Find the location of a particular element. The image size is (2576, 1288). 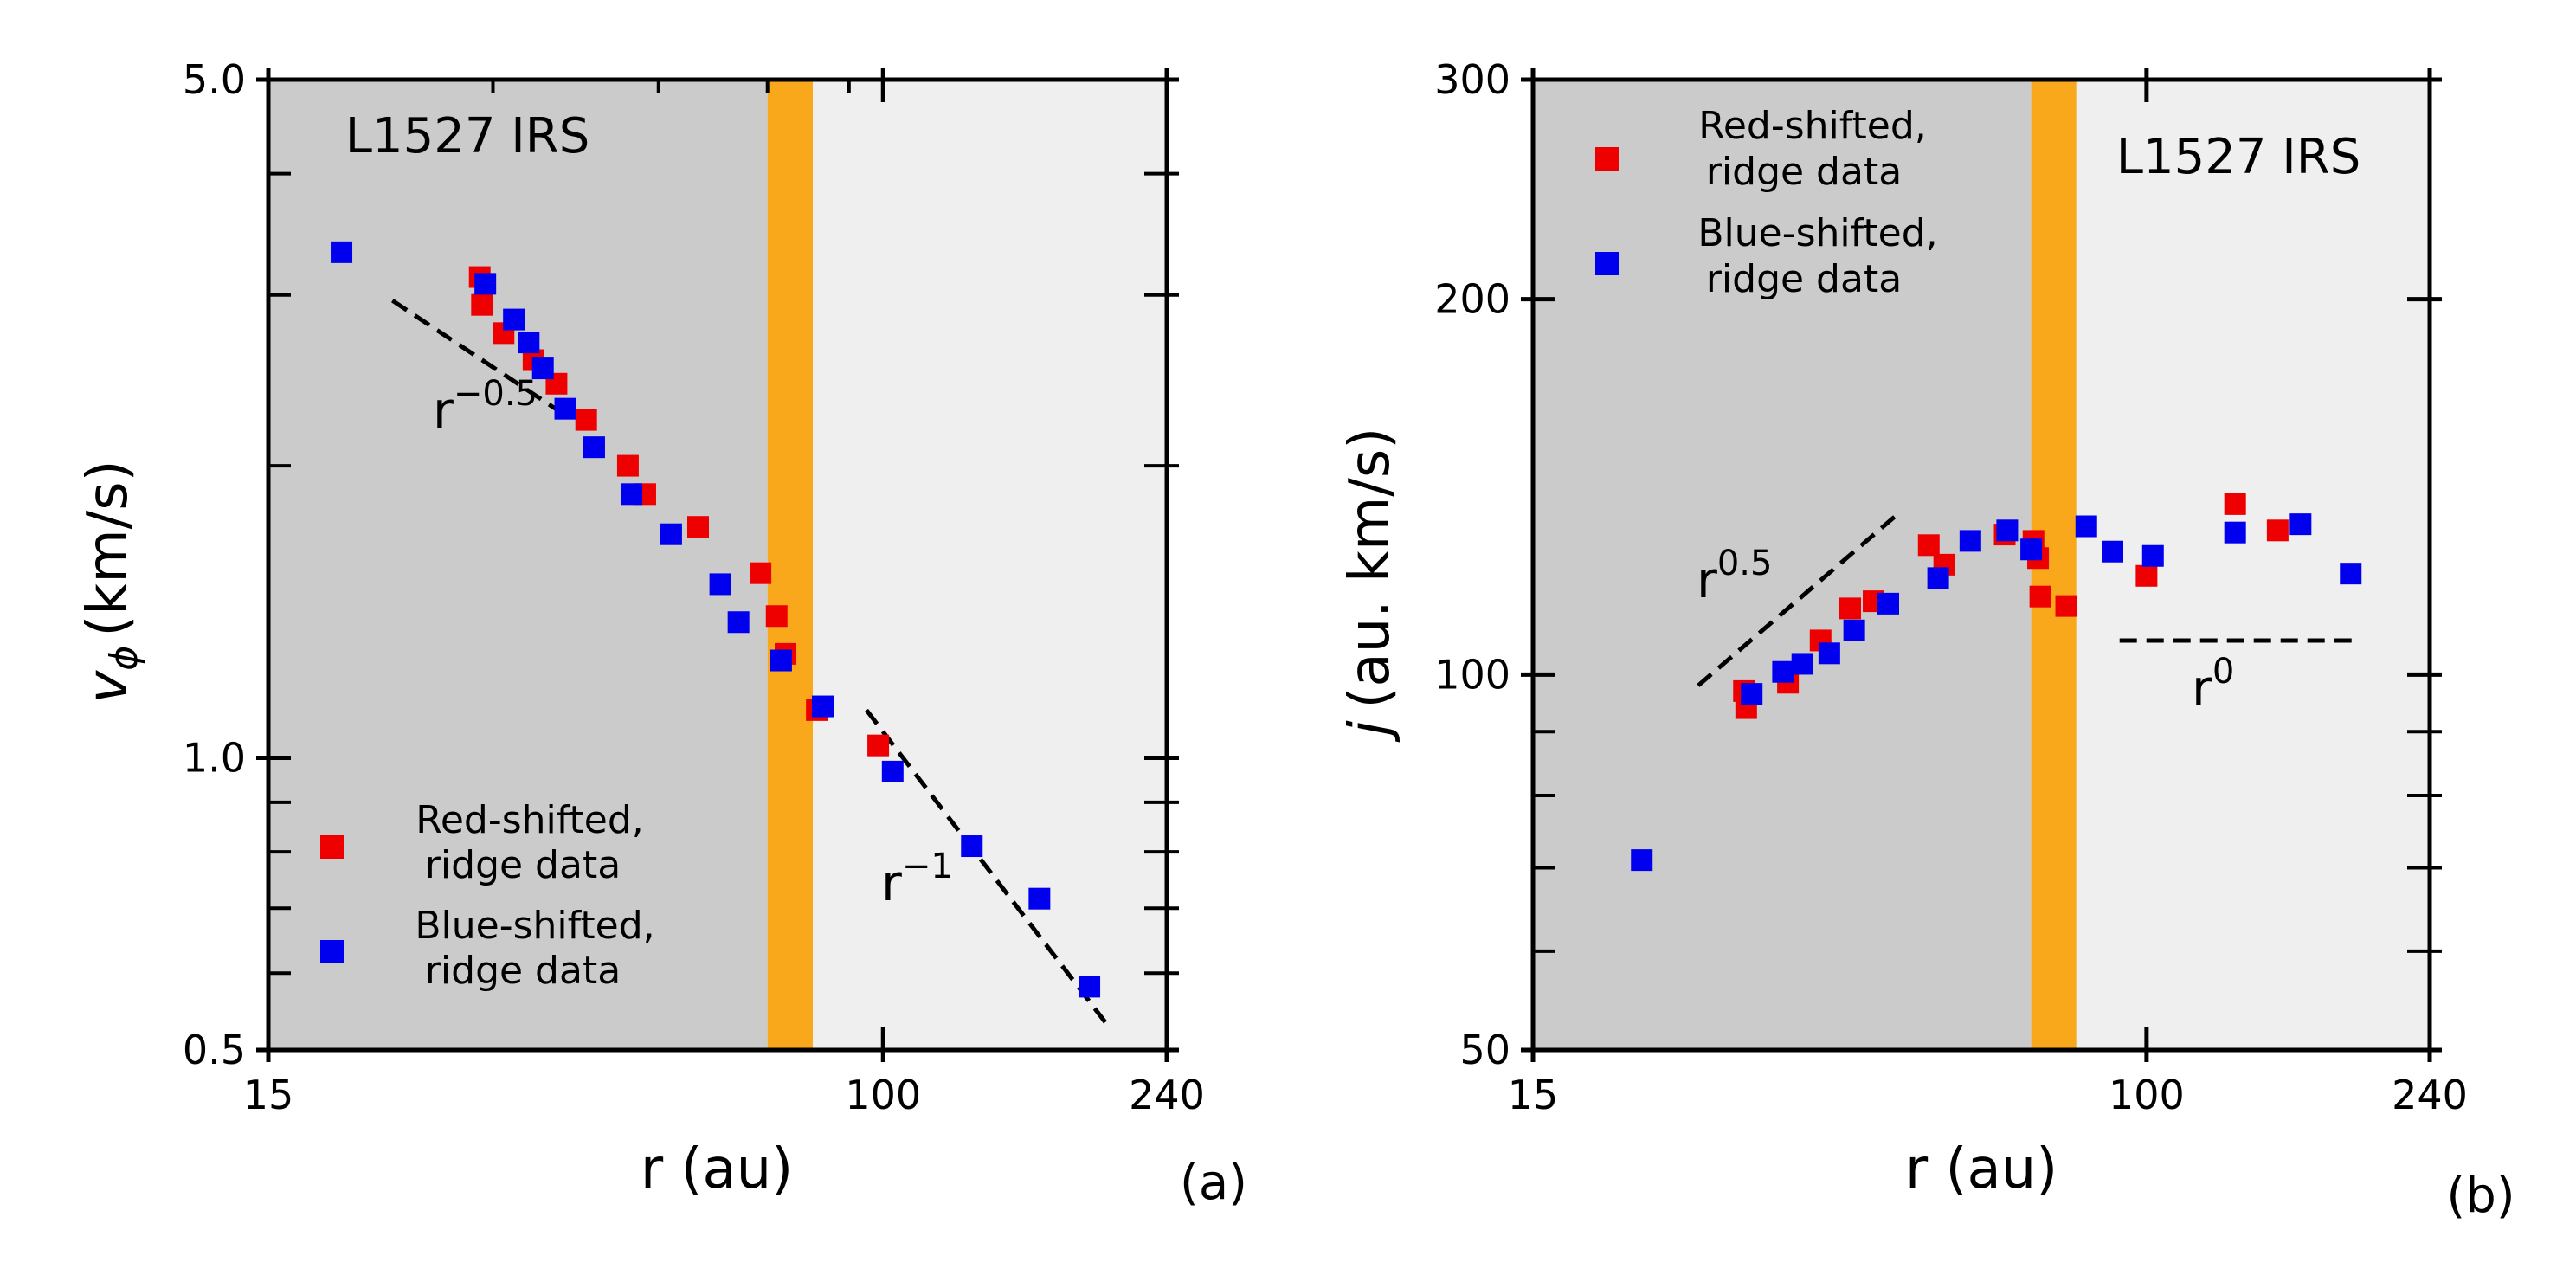

y-tick-label: 5.0 is located at coordinates (214, 79).